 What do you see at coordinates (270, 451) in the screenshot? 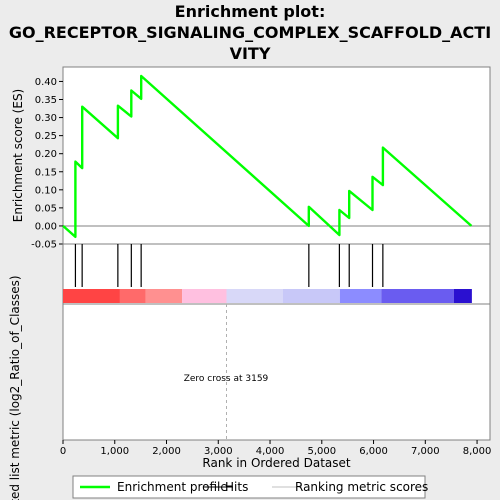
I see `xtick-label: 4,000` at bounding box center [270, 451].